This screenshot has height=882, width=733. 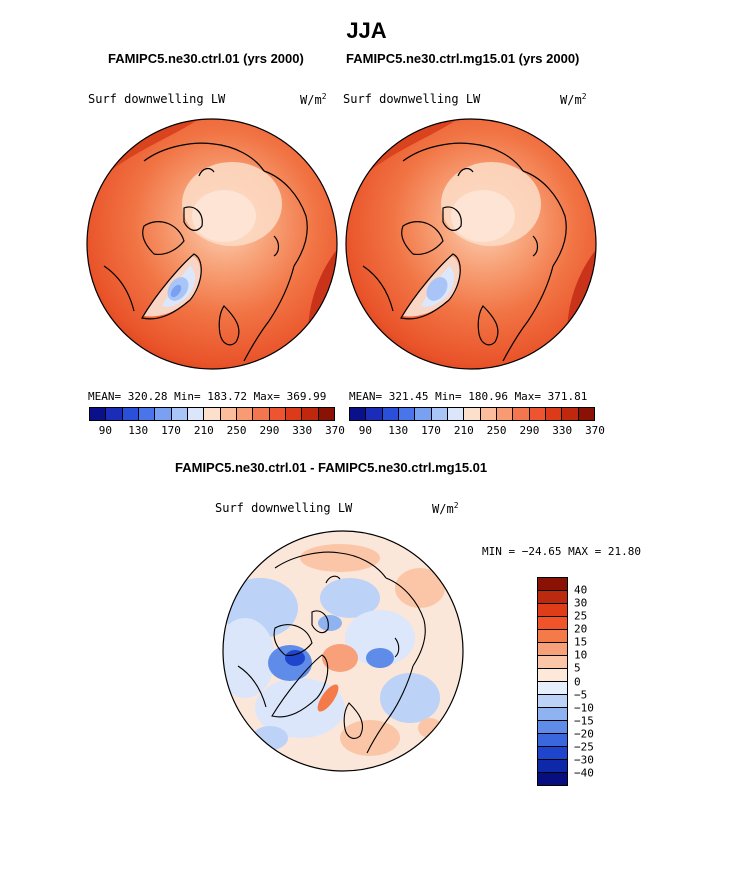 I want to click on diff-variable-label: Surf downwelling LW, so click(x=284, y=508).